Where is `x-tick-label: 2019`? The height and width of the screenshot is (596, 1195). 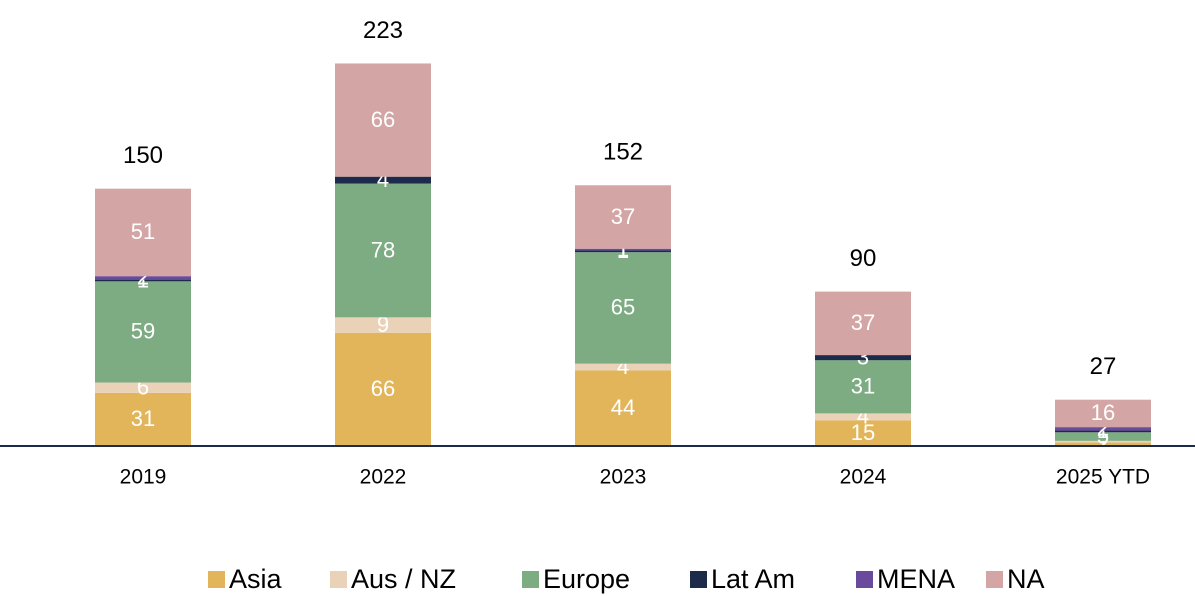
x-tick-label: 2019 is located at coordinates (143, 477).